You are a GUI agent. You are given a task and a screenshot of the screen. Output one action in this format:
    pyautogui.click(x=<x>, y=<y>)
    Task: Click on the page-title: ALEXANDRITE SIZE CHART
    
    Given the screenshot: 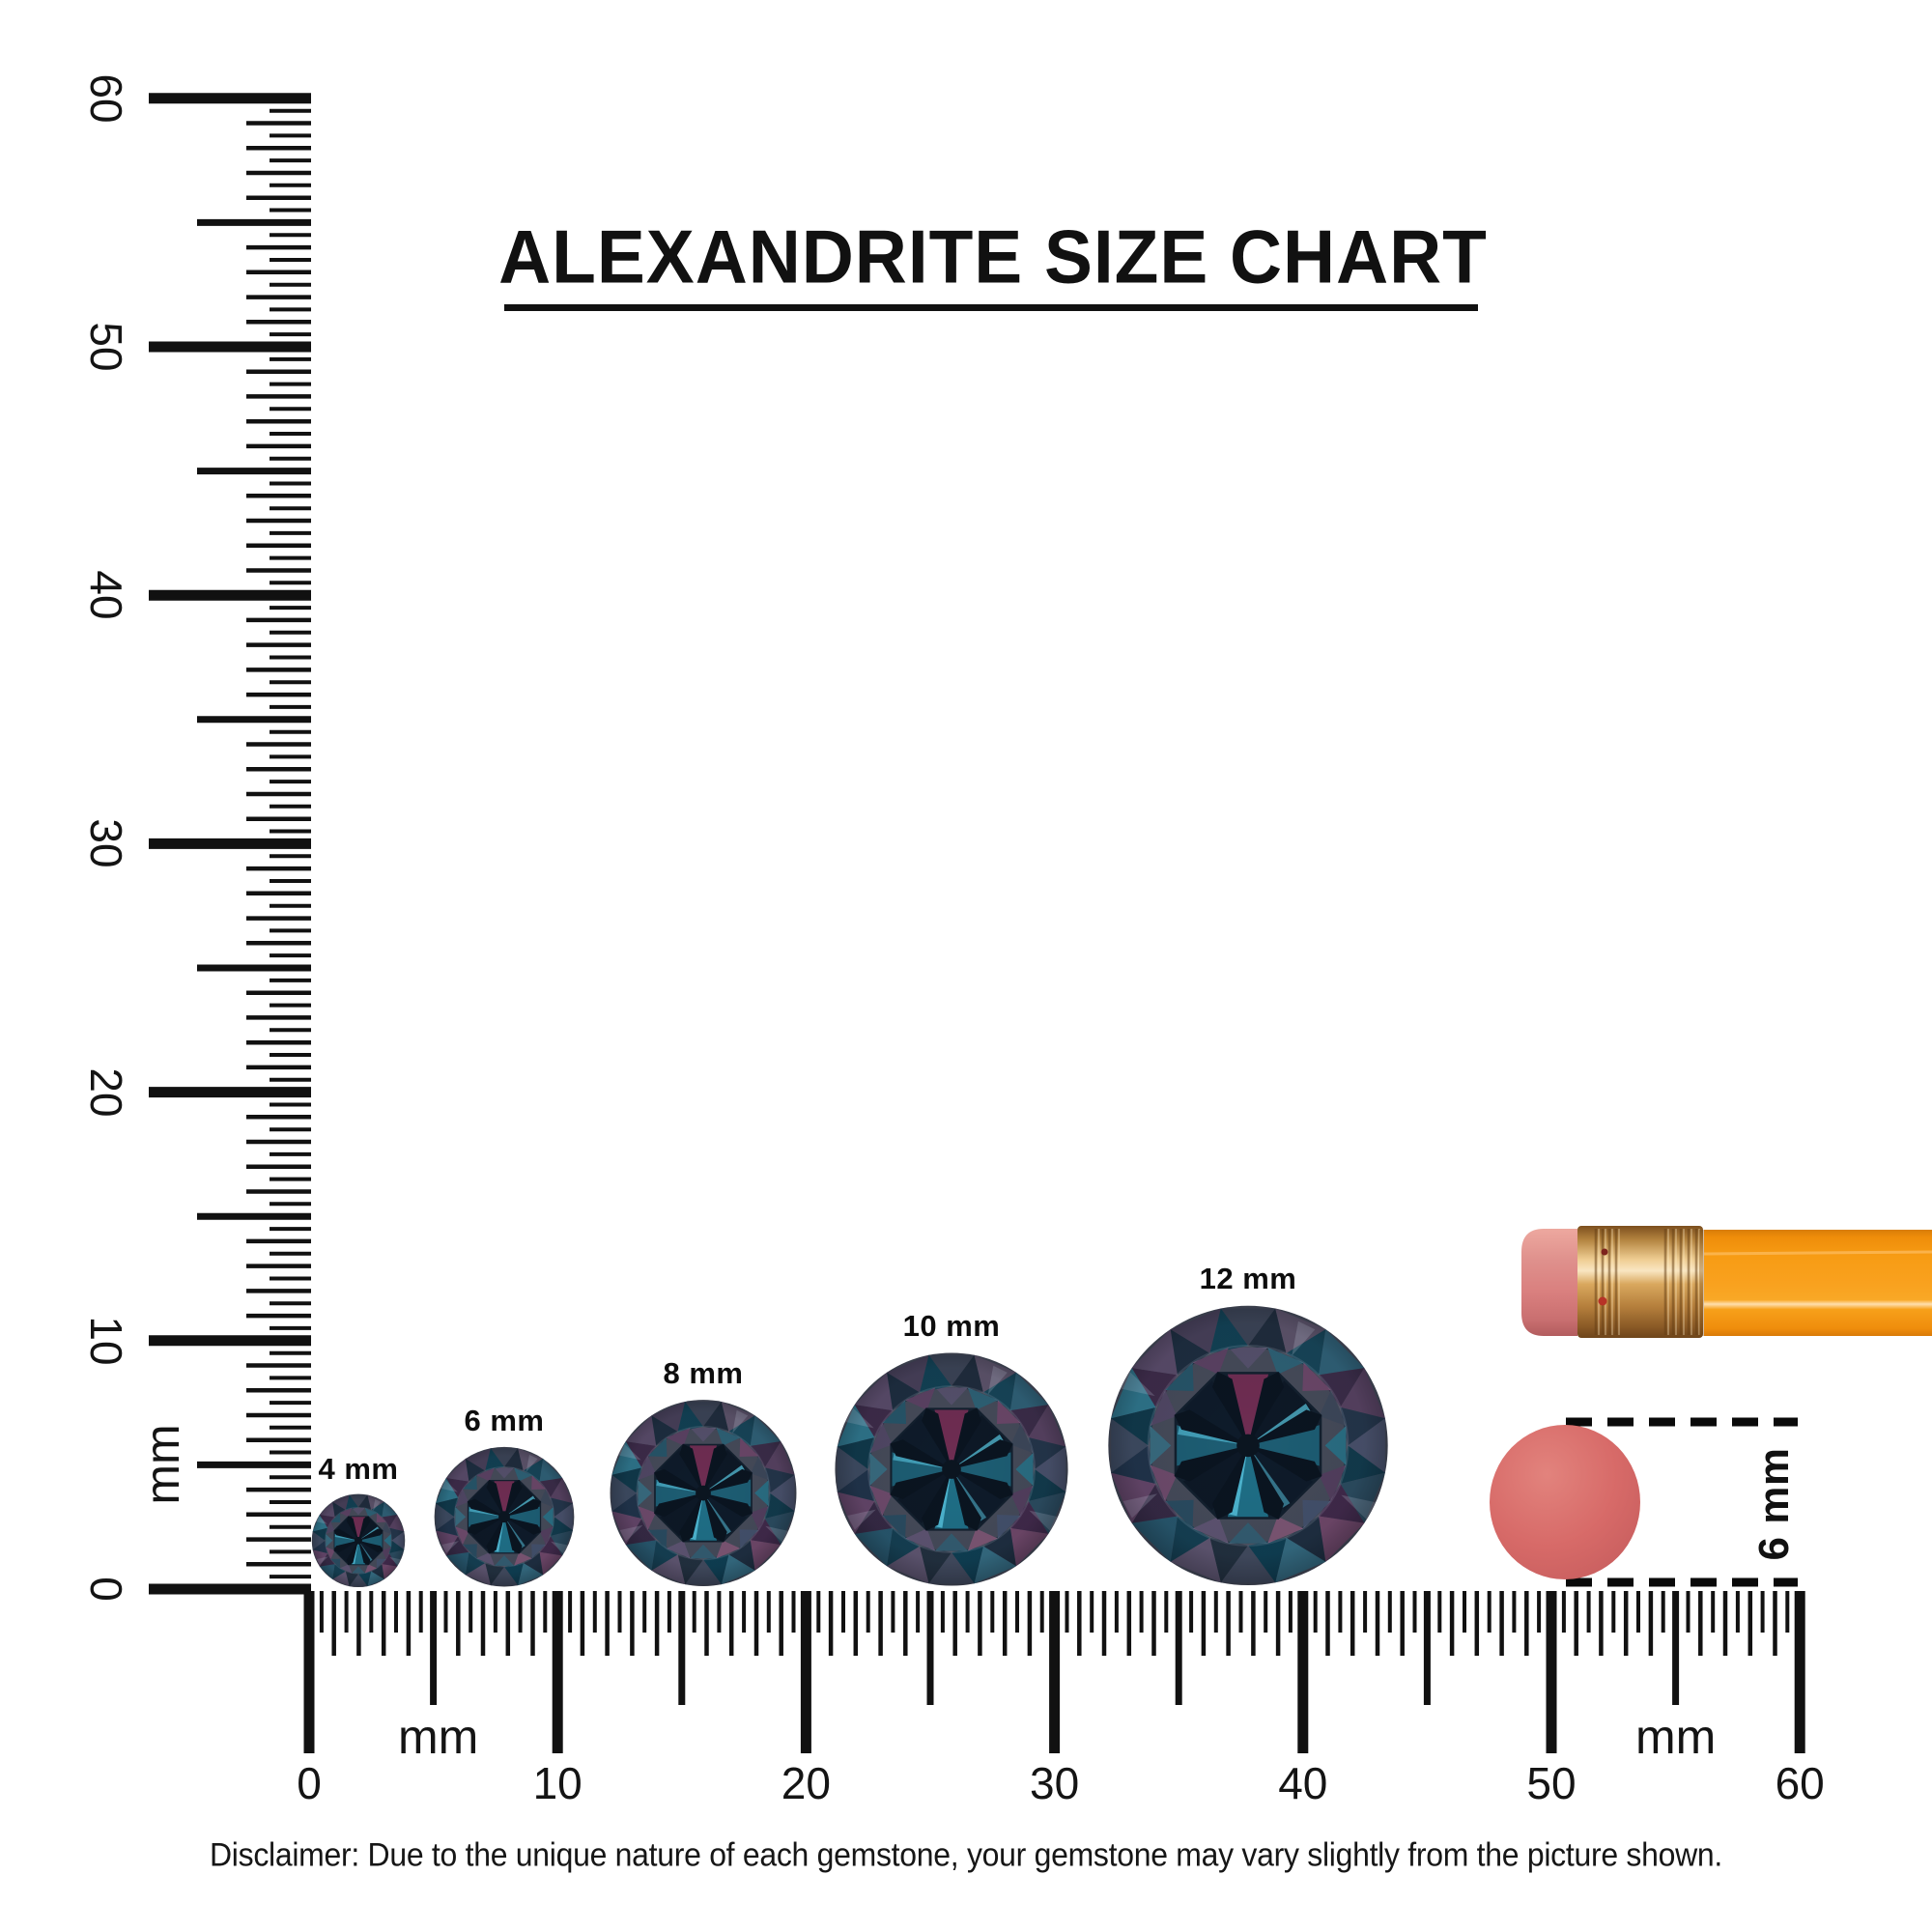 What is the action you would take?
    pyautogui.click(x=993, y=256)
    